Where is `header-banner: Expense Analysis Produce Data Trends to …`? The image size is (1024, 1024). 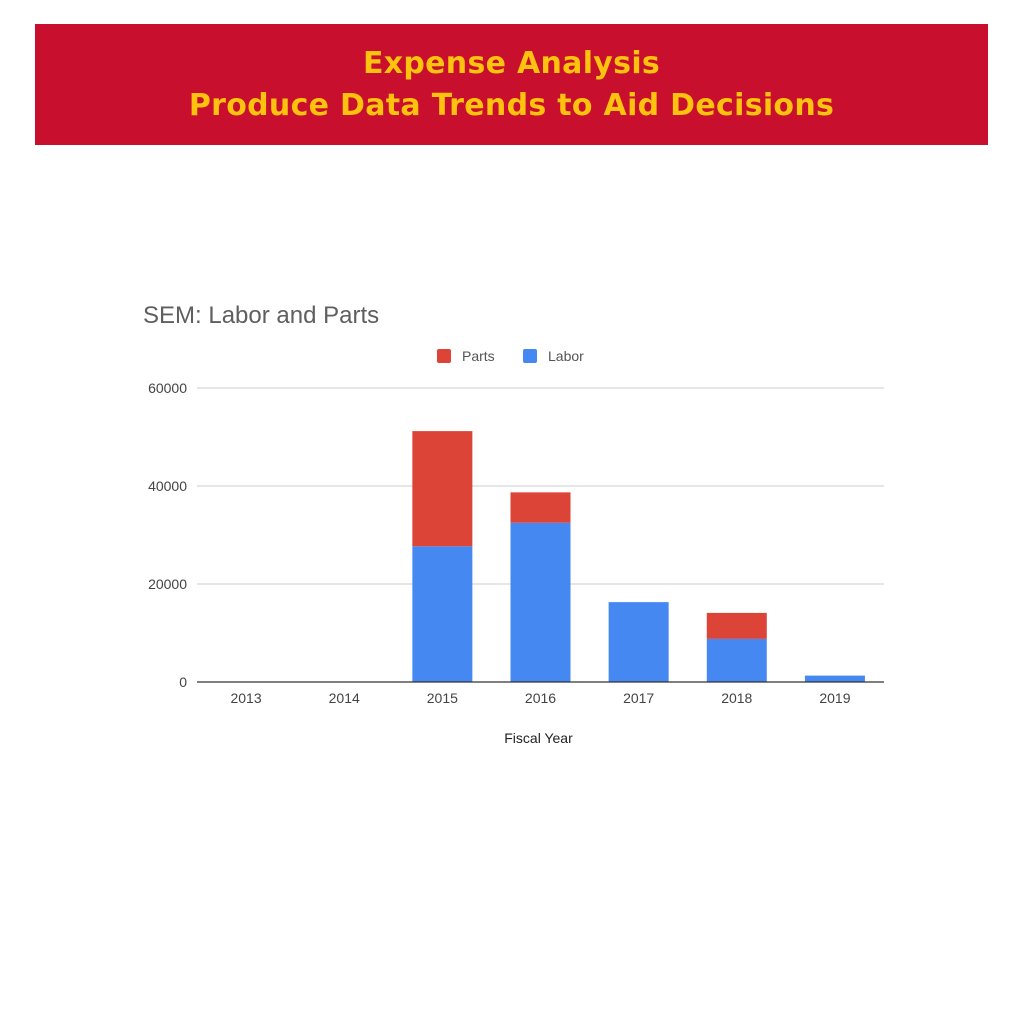
header-banner: Expense Analysis Produce Data Trends to … is located at coordinates (511, 84).